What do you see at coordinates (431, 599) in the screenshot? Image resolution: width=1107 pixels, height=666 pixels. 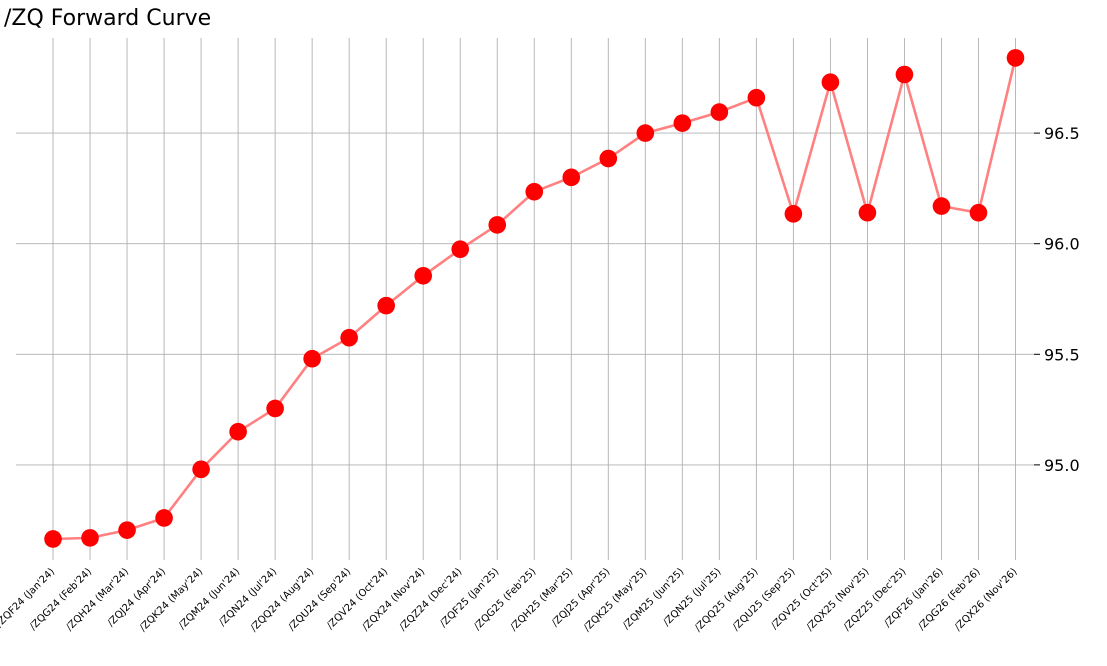 I see `x-tick-label: /ZQZ24 (Dec'24)` at bounding box center [431, 599].